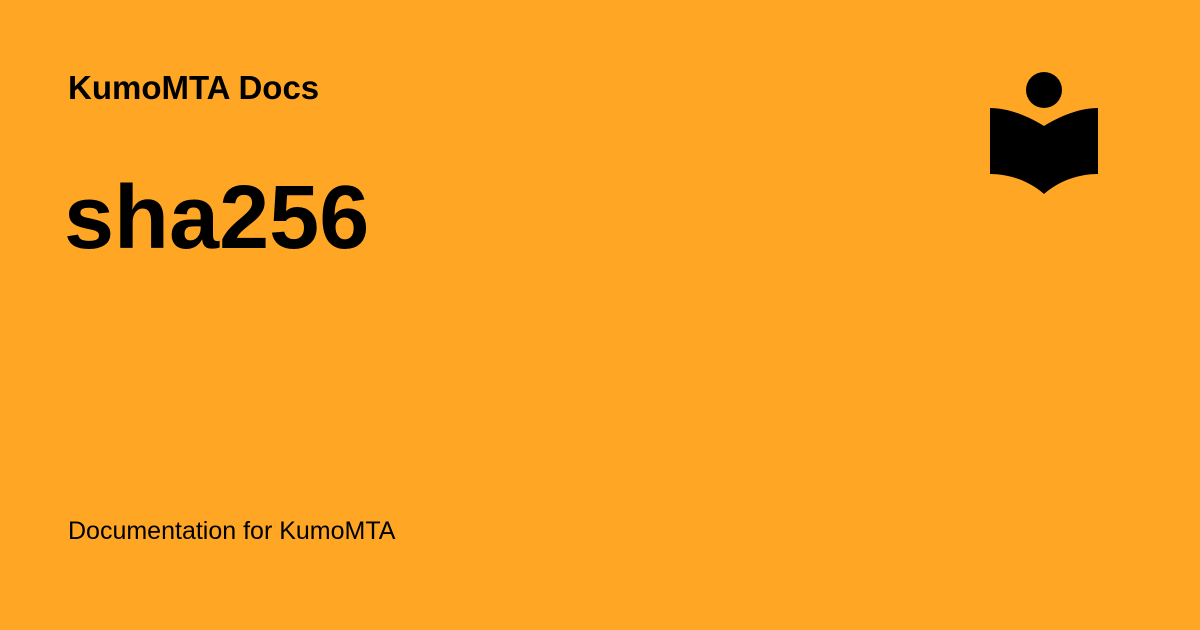 The height and width of the screenshot is (630, 1200). Describe the element at coordinates (194, 87) in the screenshot. I see `site-name: KumoMTA Docs` at that location.